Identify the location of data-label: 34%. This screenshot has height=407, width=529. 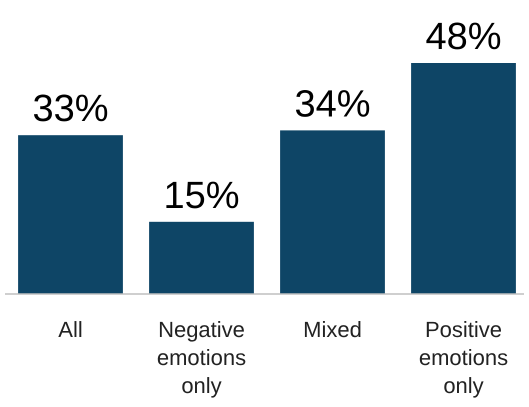
(332, 104).